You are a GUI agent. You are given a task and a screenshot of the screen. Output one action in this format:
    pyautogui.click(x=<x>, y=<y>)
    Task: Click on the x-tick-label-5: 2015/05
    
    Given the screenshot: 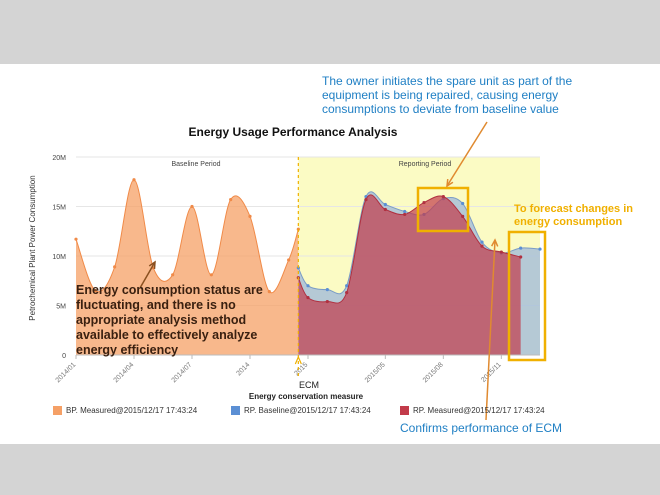 What is the action you would take?
    pyautogui.click(x=375, y=372)
    